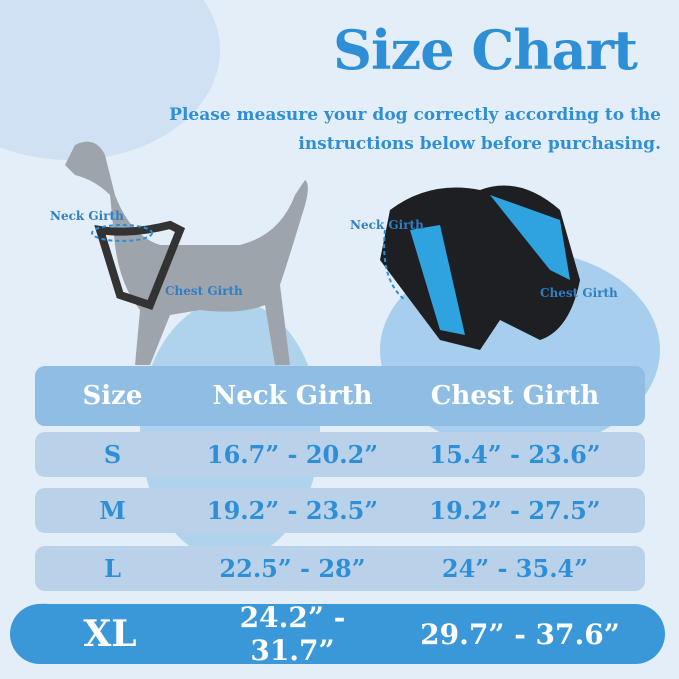 The image size is (679, 679). Describe the element at coordinates (112, 454) in the screenshot. I see `size-cell: S` at that location.